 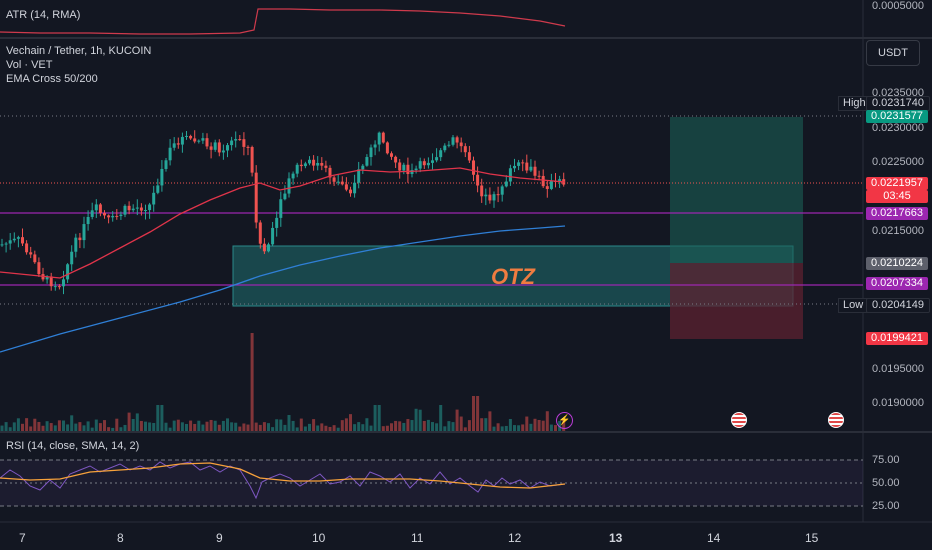 What do you see at coordinates (564, 420) in the screenshot?
I see `lightning-icon: ⚡` at bounding box center [564, 420].